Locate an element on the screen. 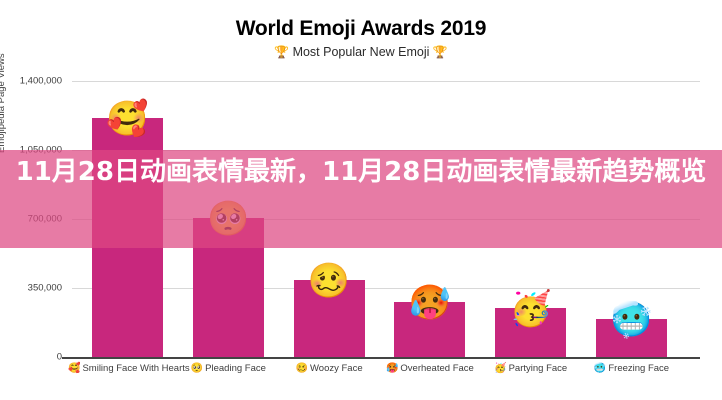 The height and width of the screenshot is (400, 722). x-category-label: 🥶 Freezing Face is located at coordinates (631, 368).